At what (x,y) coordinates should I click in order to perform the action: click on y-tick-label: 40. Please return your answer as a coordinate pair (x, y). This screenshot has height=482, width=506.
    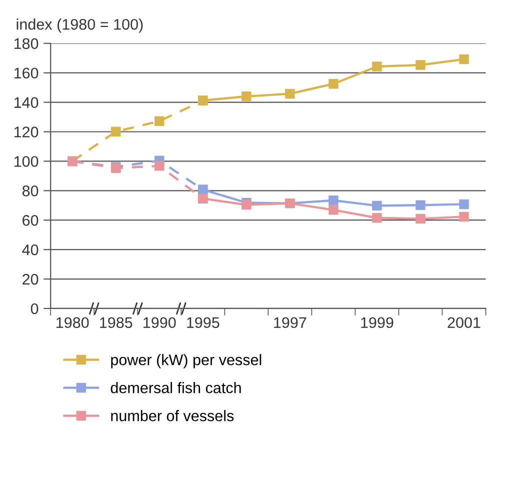
    Looking at the image, I should click on (30, 250).